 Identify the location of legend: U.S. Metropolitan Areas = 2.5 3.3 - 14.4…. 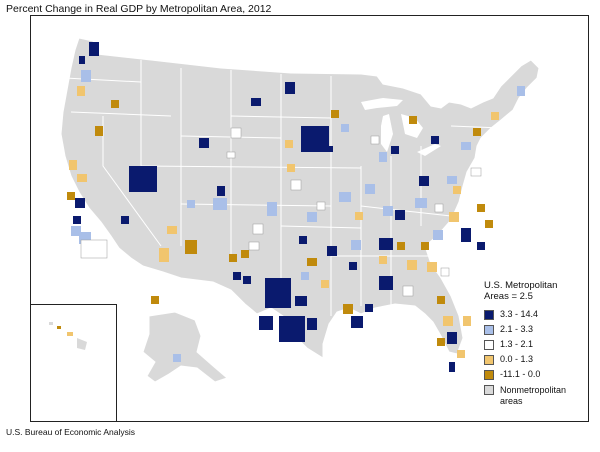
(534, 344).